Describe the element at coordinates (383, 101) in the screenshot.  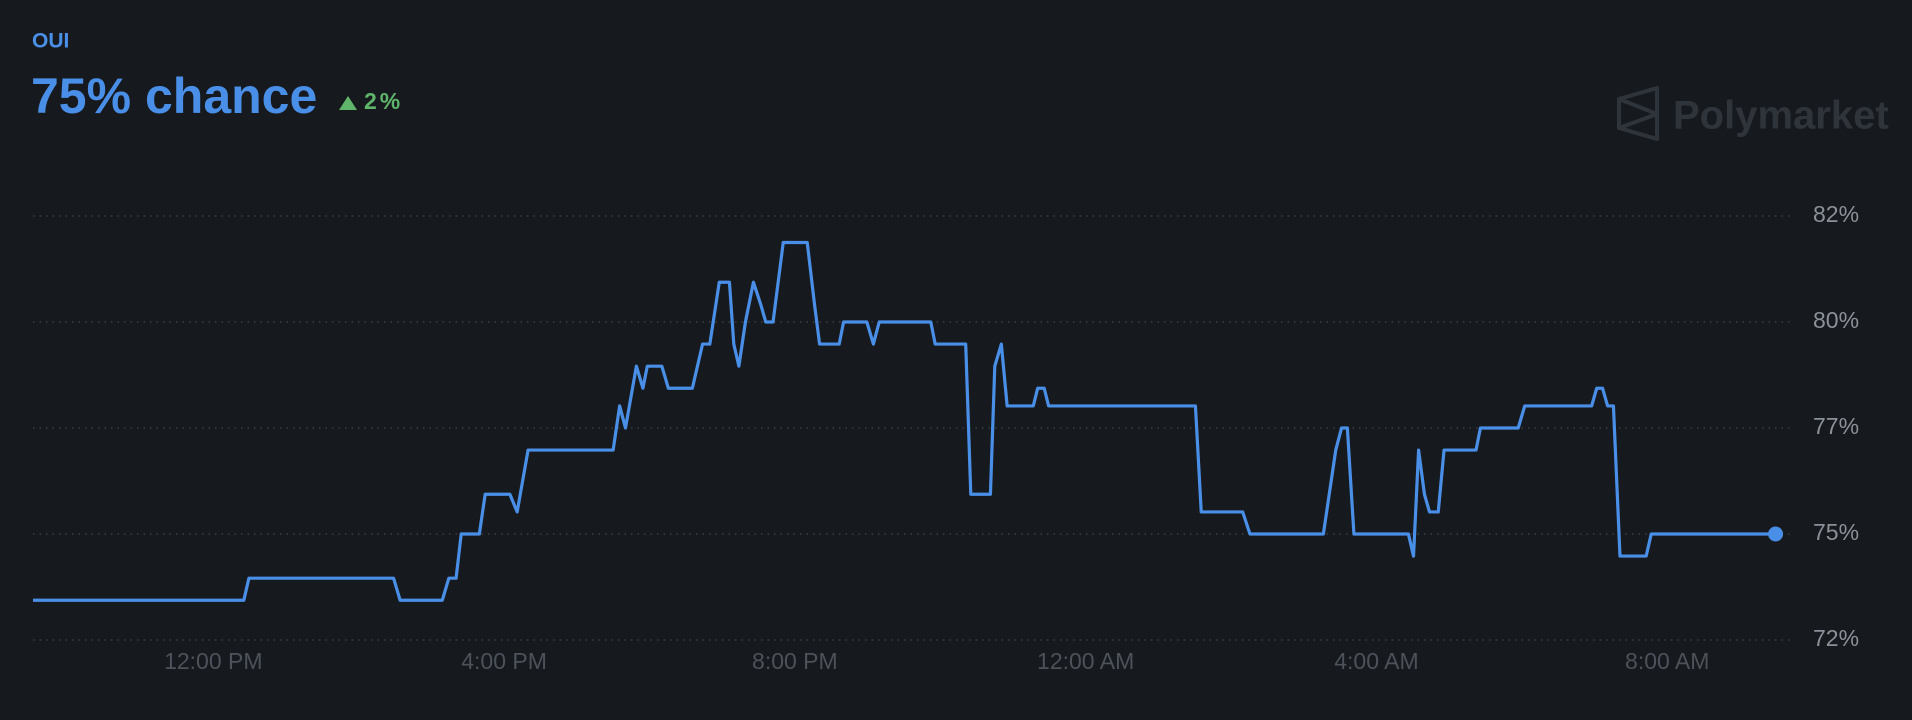
I see `change-label: 2%` at that location.